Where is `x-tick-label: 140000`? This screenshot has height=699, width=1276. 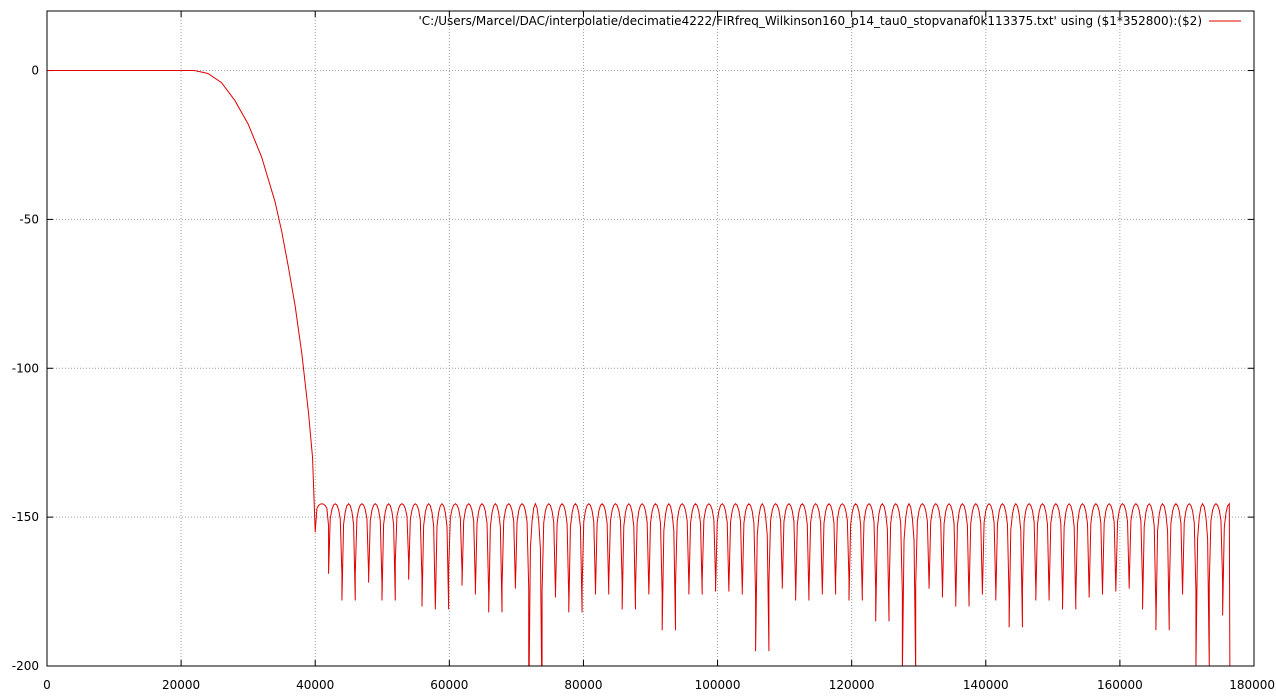 x-tick-label: 140000 is located at coordinates (986, 685).